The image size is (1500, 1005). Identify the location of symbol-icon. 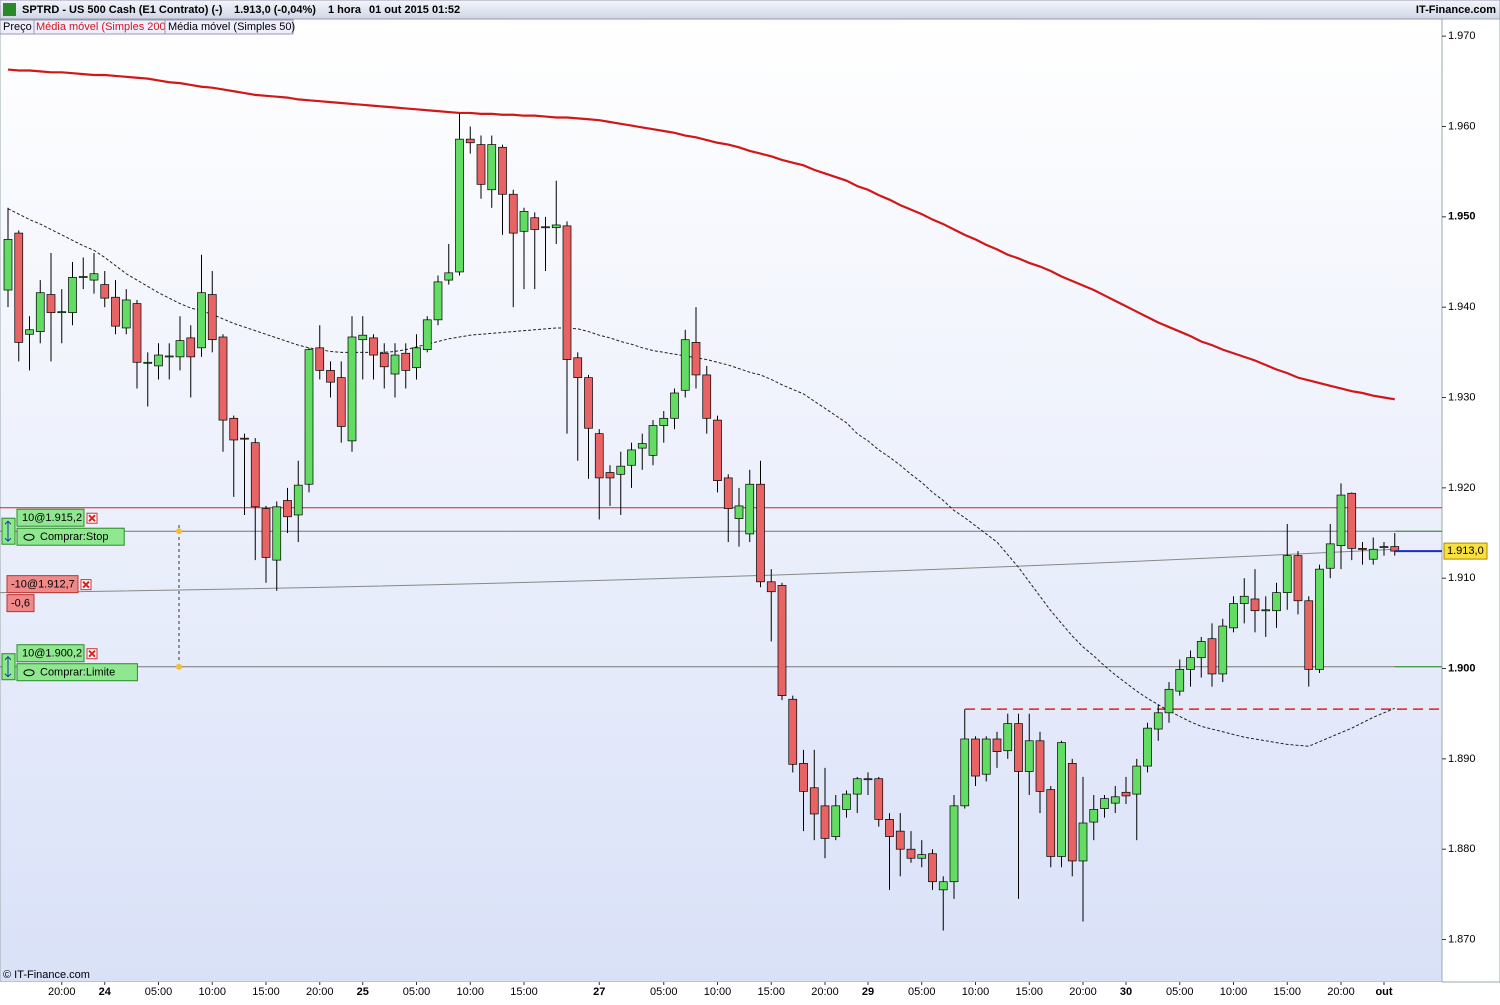
(9, 9).